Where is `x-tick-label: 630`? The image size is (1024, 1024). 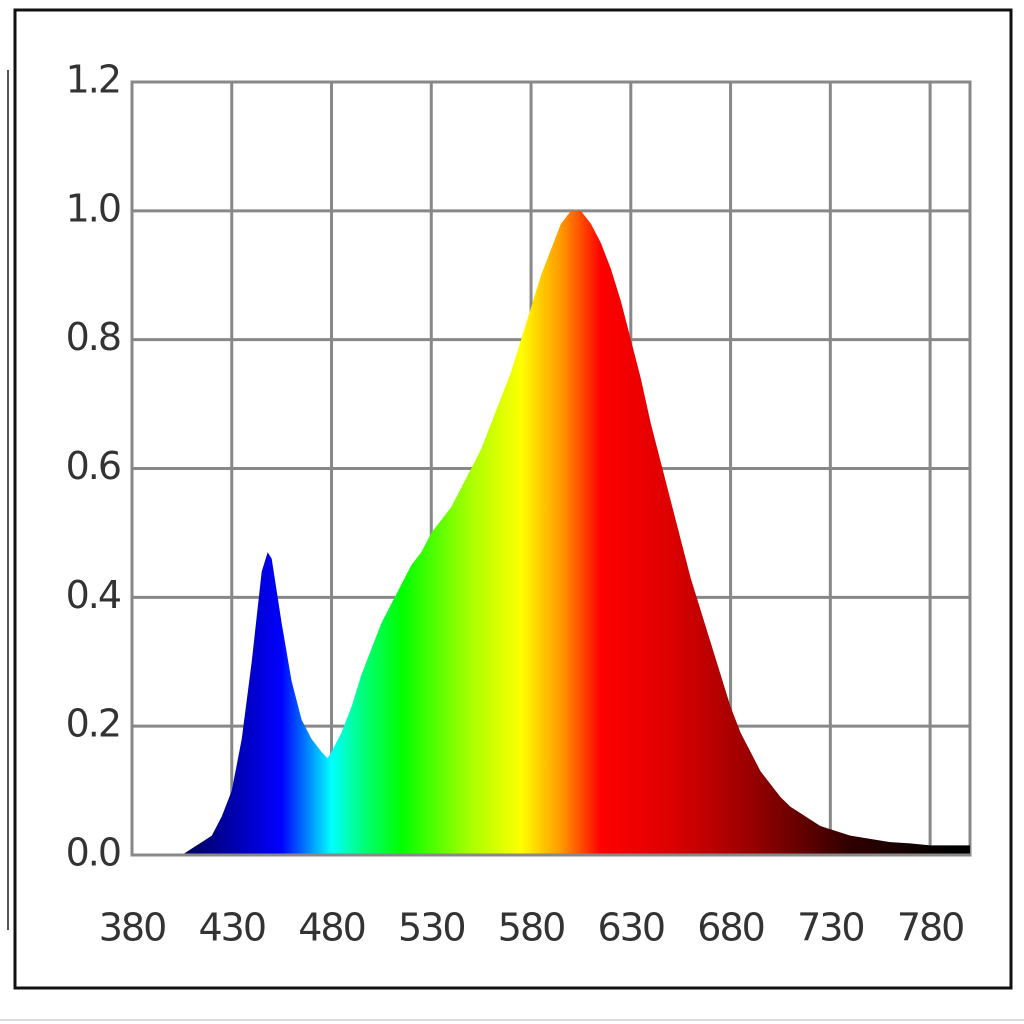
x-tick-label: 630 is located at coordinates (631, 928).